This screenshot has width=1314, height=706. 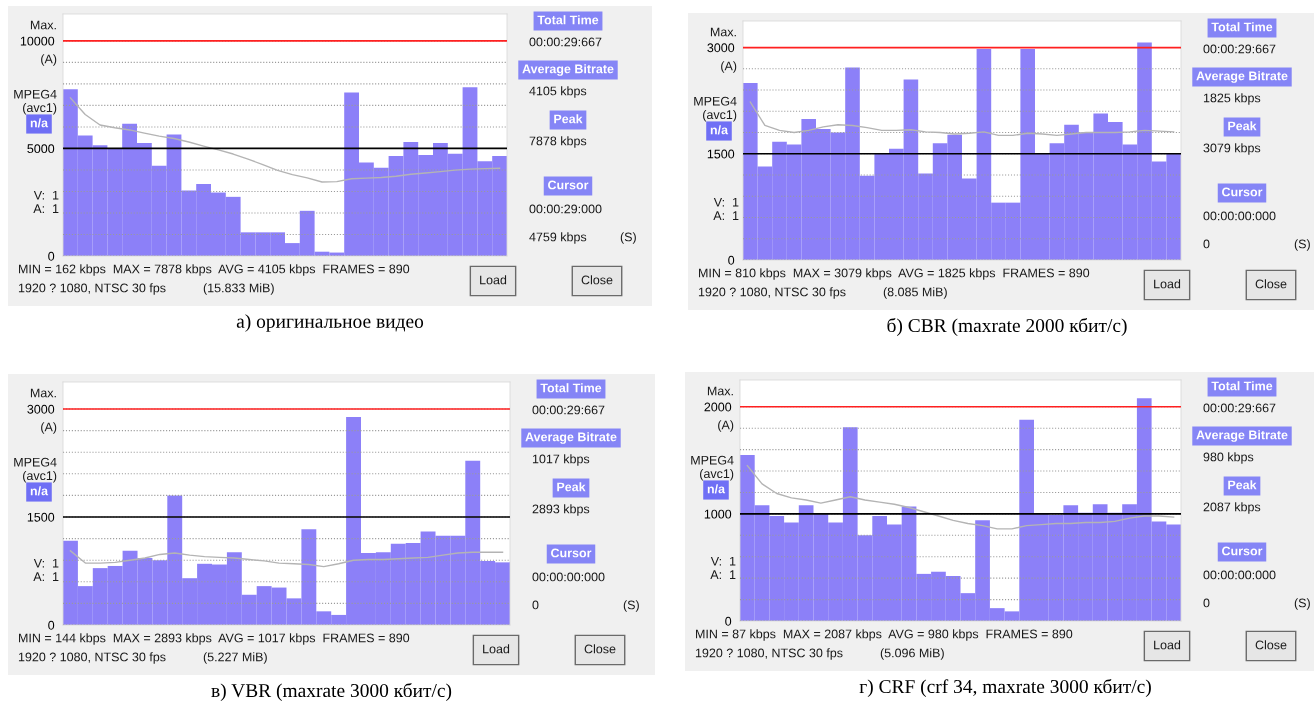 I want to click on y-tick-label: 2000, so click(x=718, y=407).